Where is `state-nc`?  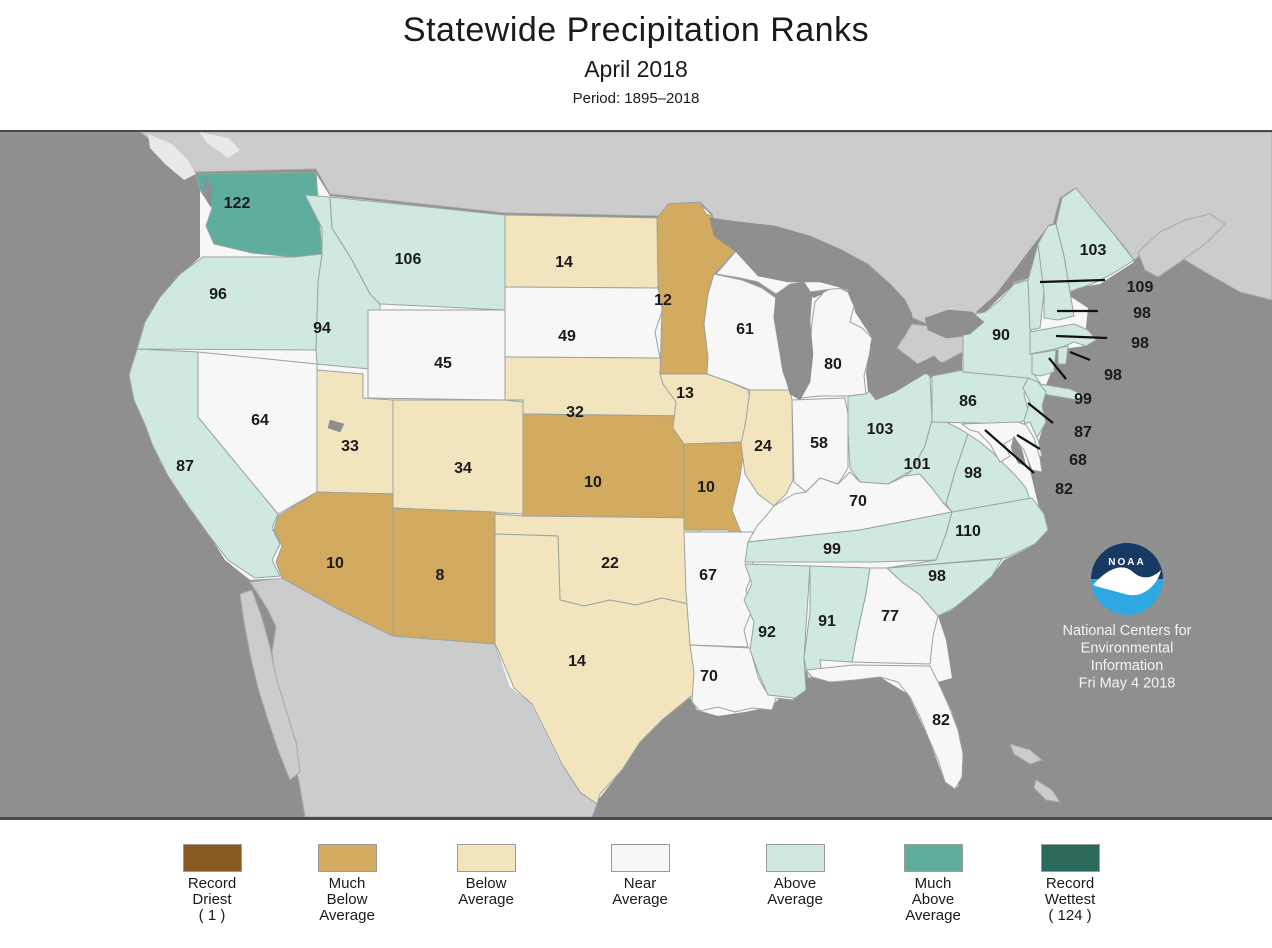 state-nc is located at coordinates (967, 533).